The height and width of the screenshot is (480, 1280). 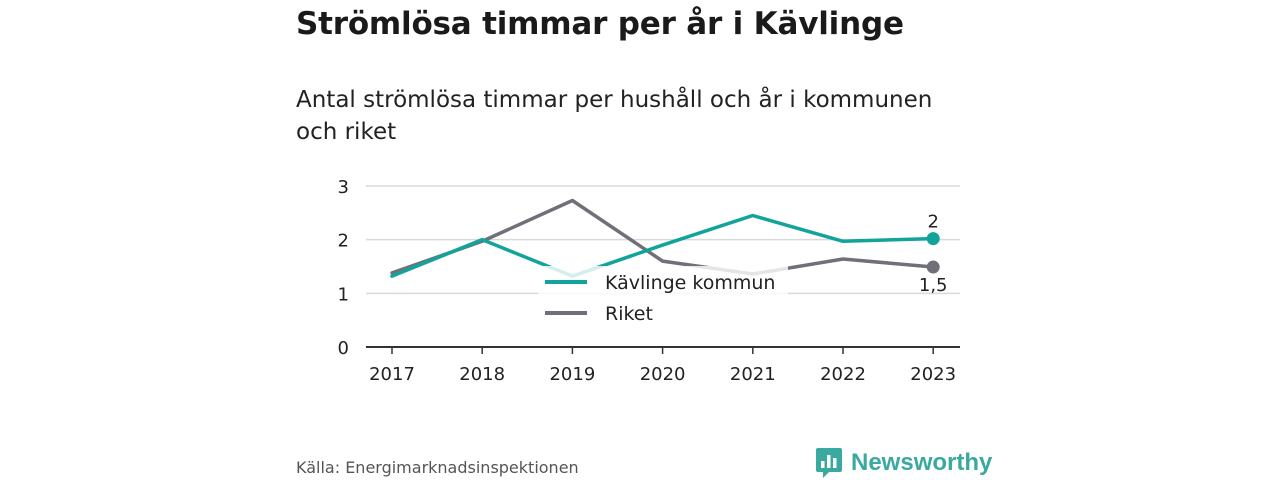 I want to click on series-line-riket, so click(x=662, y=237).